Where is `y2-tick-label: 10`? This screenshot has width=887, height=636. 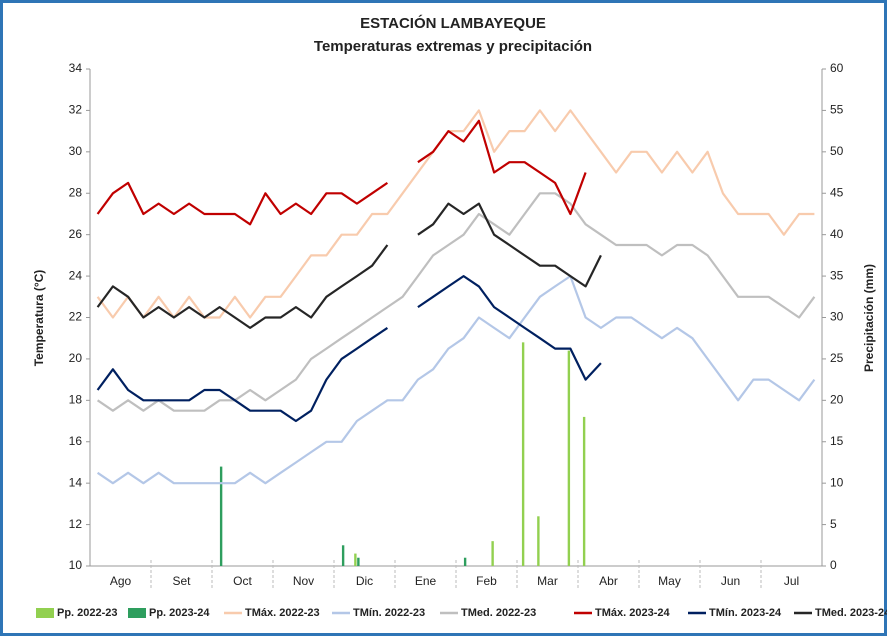
y2-tick-label: 10 is located at coordinates (837, 482).